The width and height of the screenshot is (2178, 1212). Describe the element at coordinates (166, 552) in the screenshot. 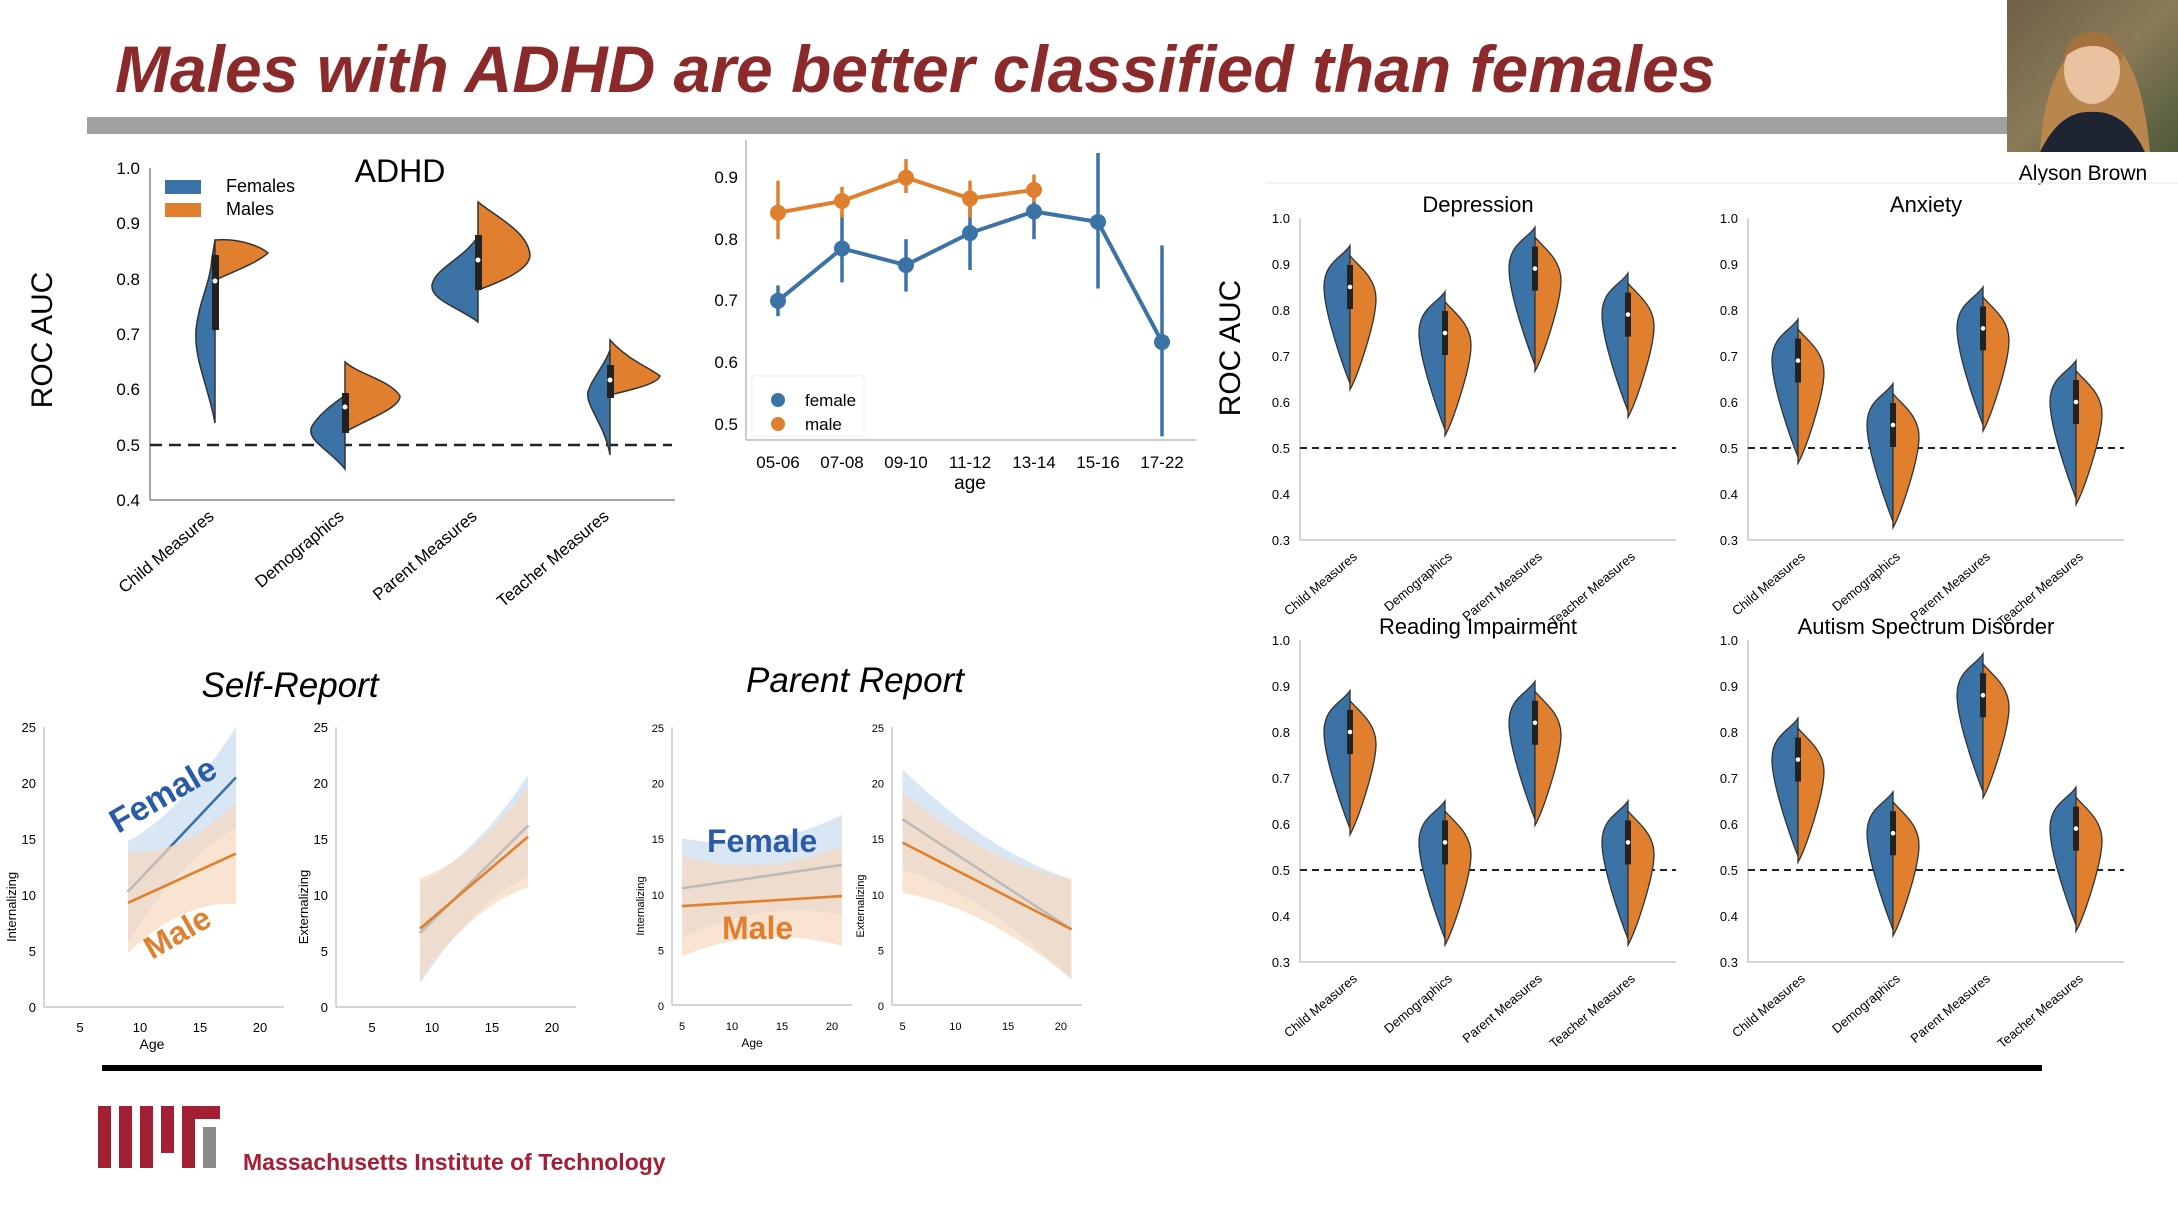

I see `adhd-xtick-child: Child Measures` at that location.